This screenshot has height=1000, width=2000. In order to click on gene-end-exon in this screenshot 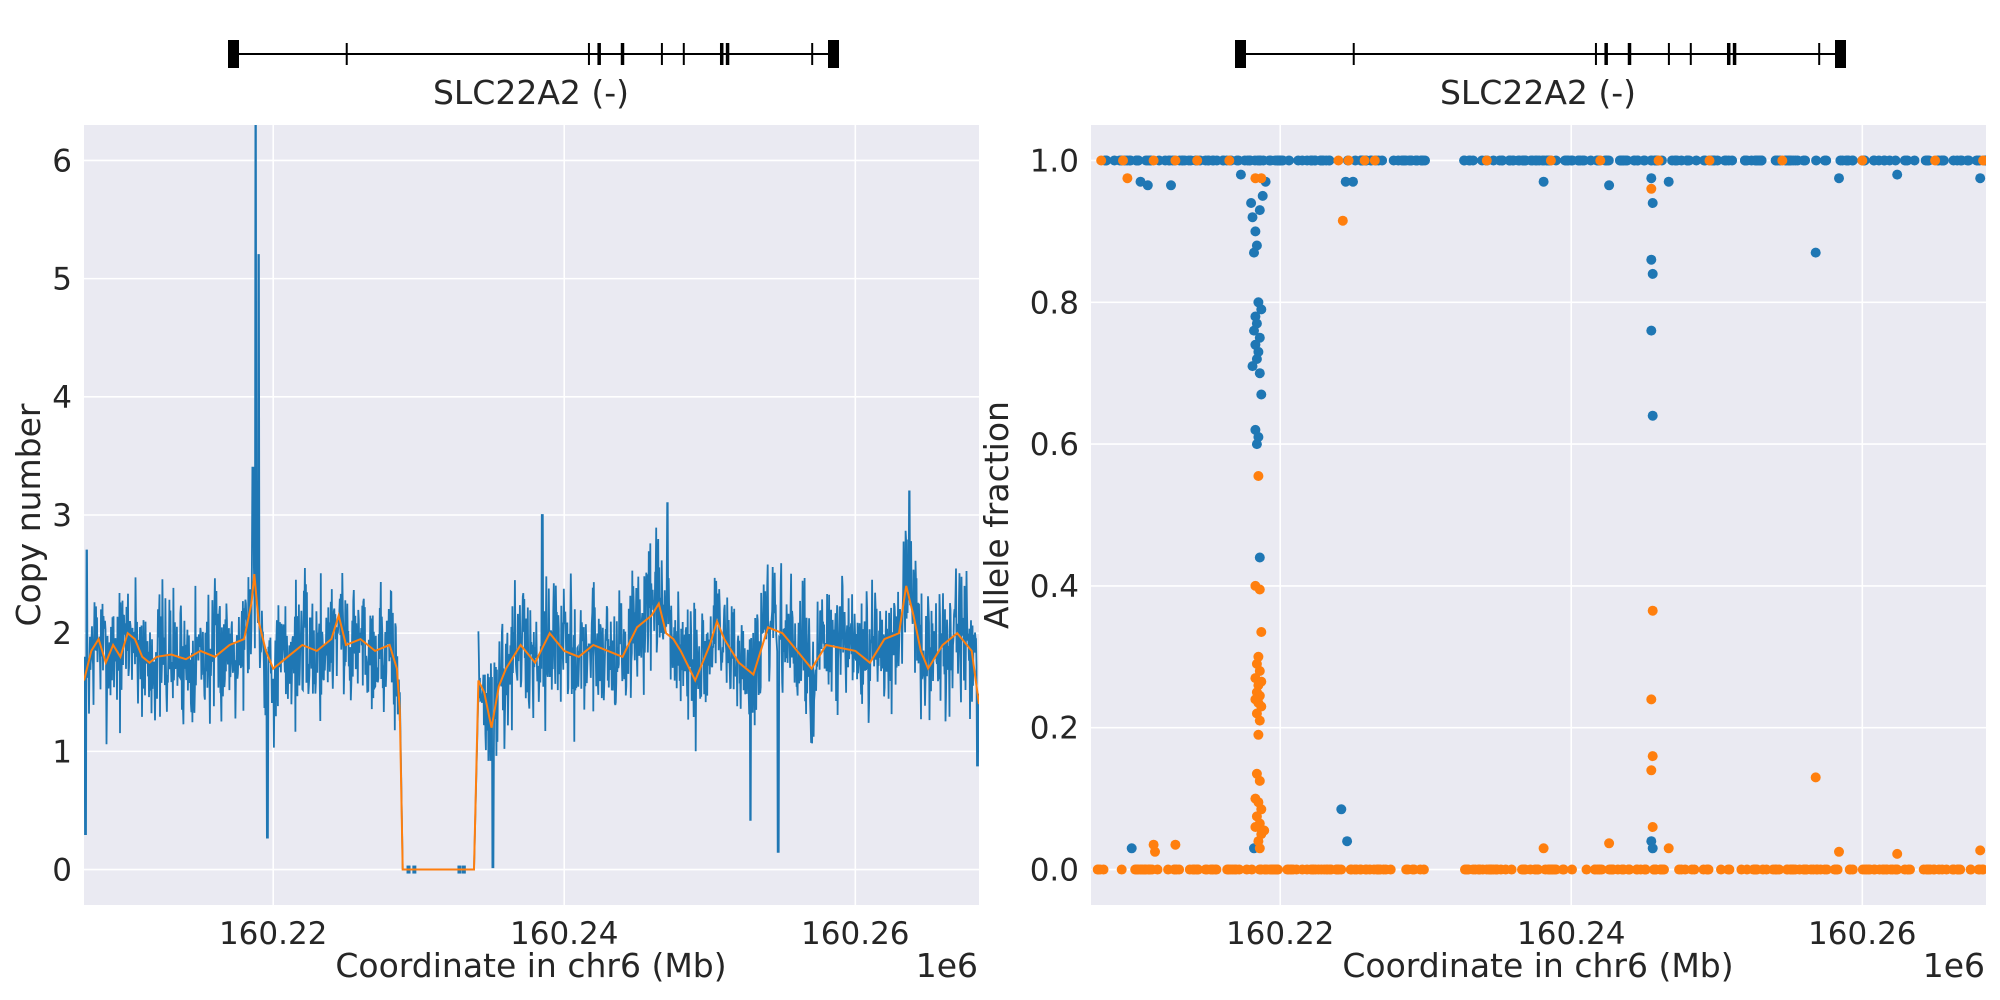, I will do `click(833, 54)`.